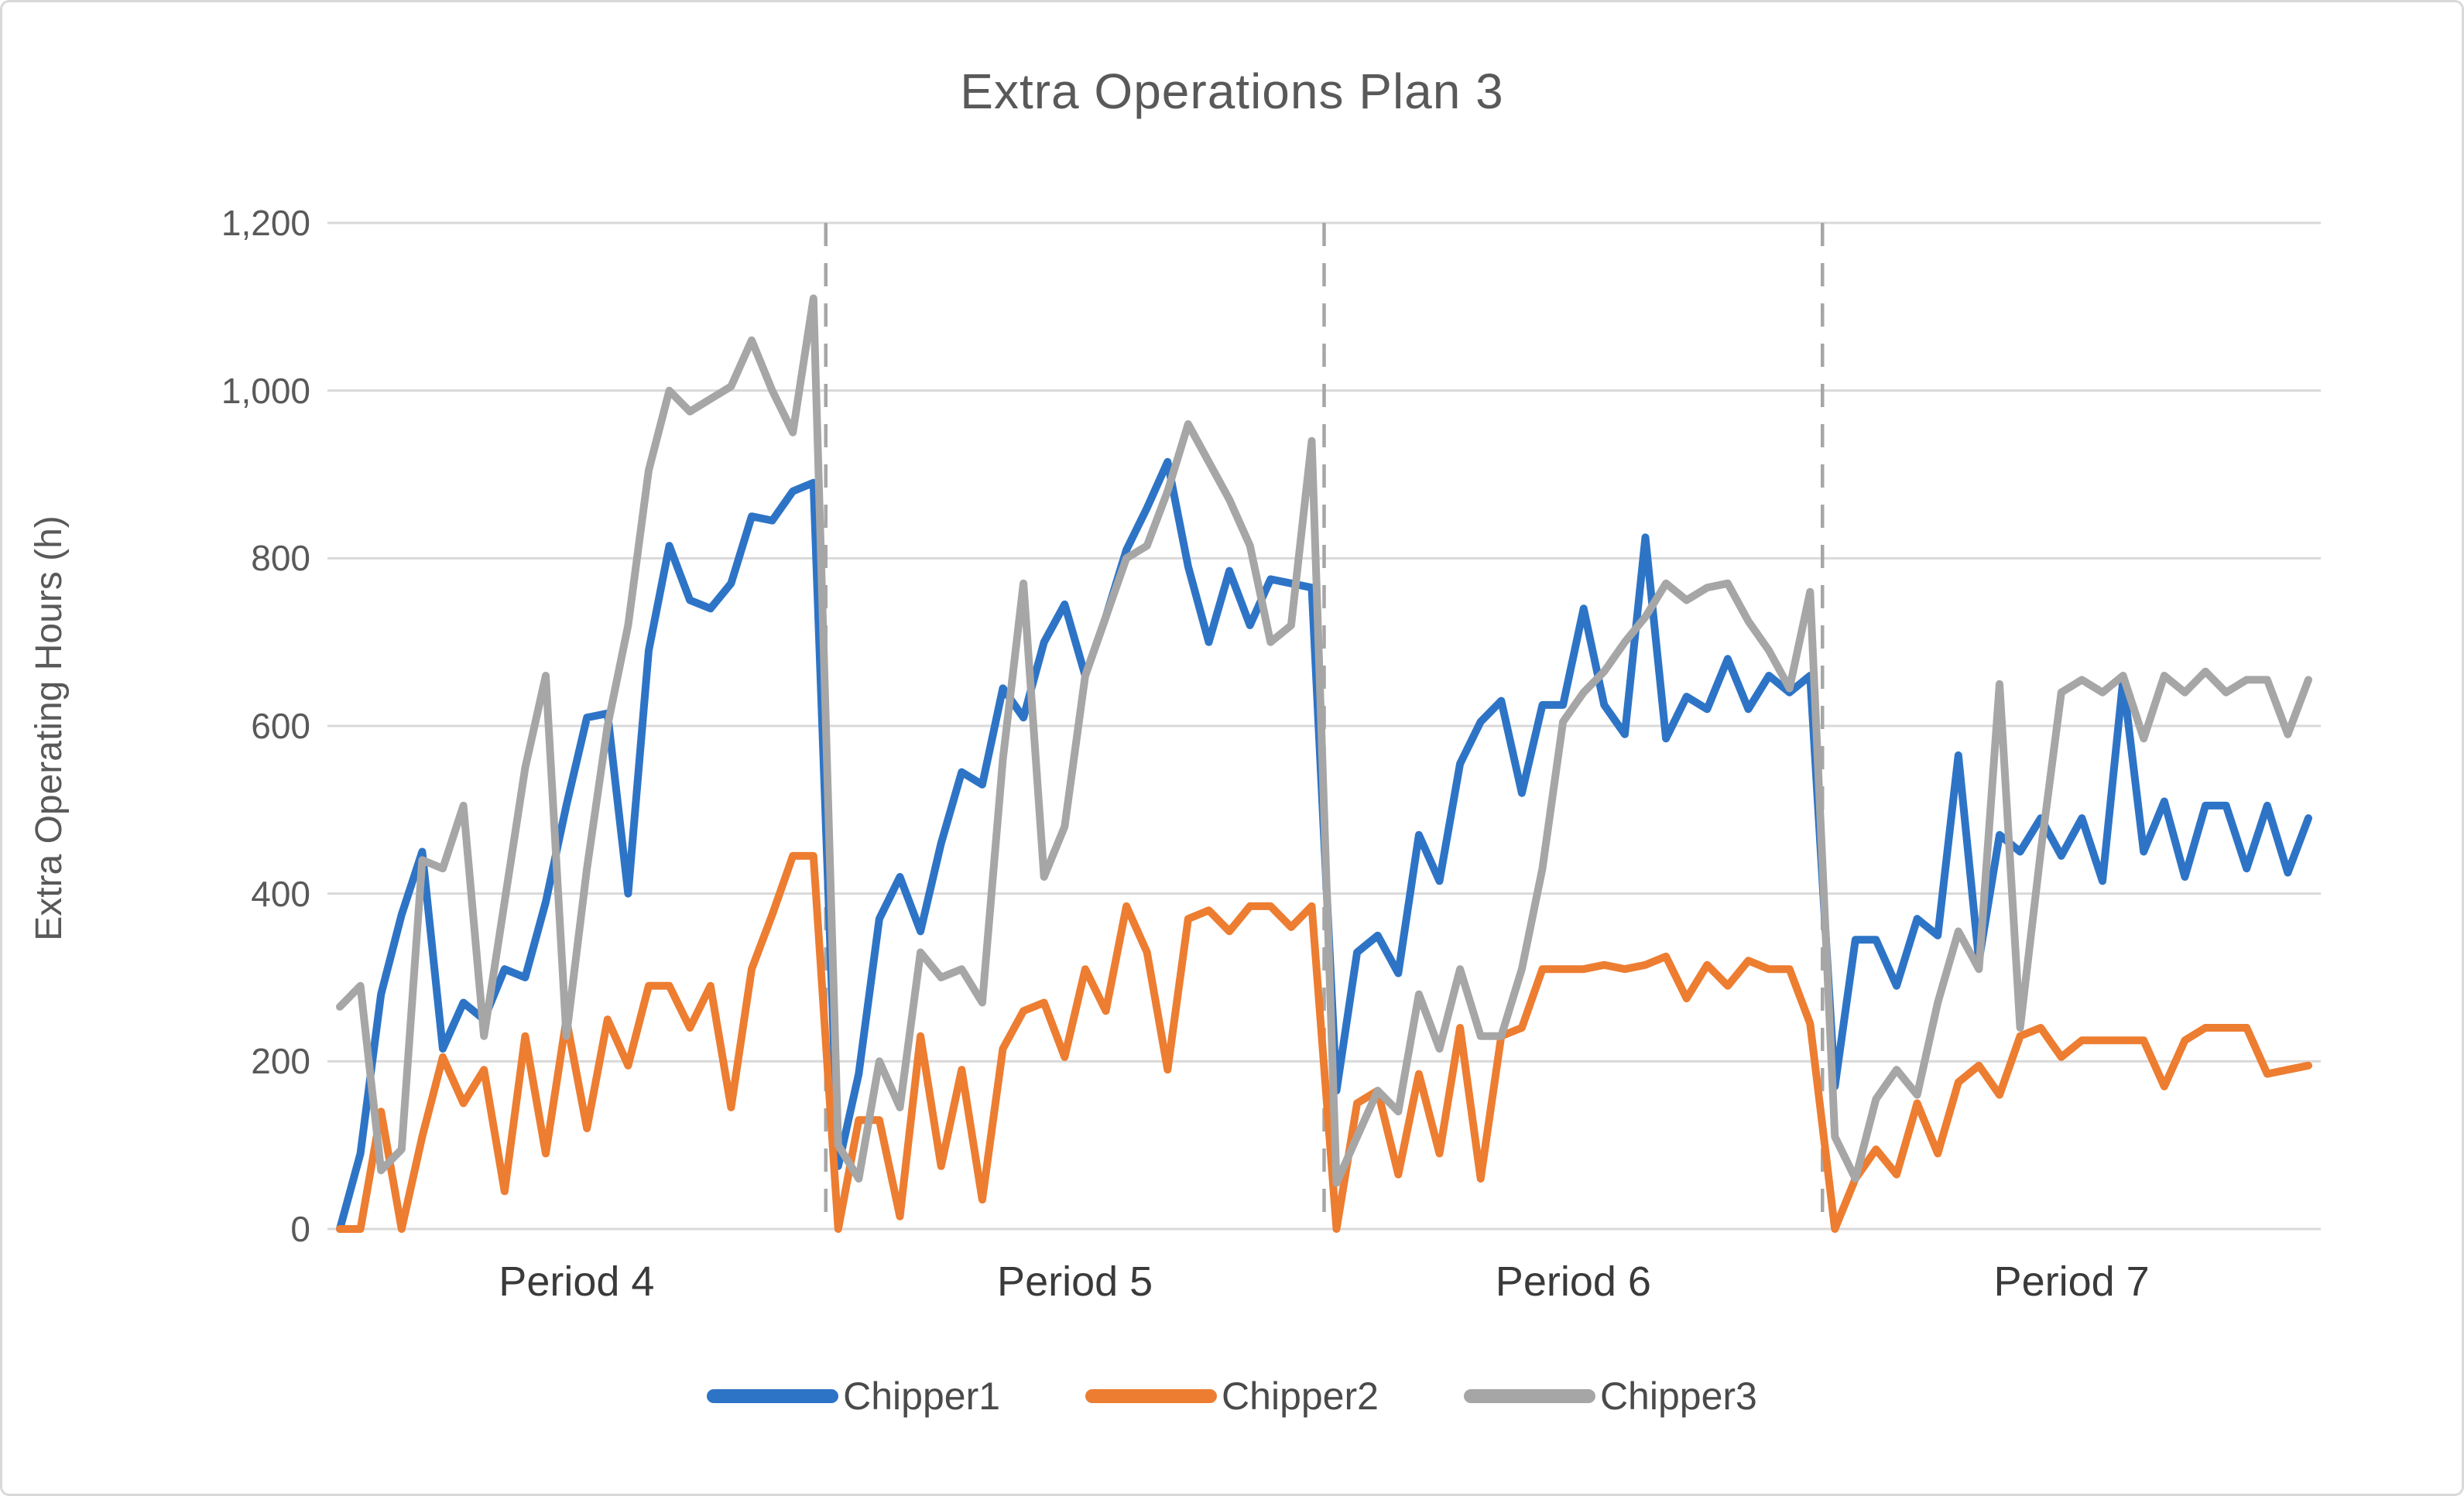 The image size is (2464, 1496). What do you see at coordinates (773, 1396) in the screenshot?
I see `legend-line-sample-chipper1` at bounding box center [773, 1396].